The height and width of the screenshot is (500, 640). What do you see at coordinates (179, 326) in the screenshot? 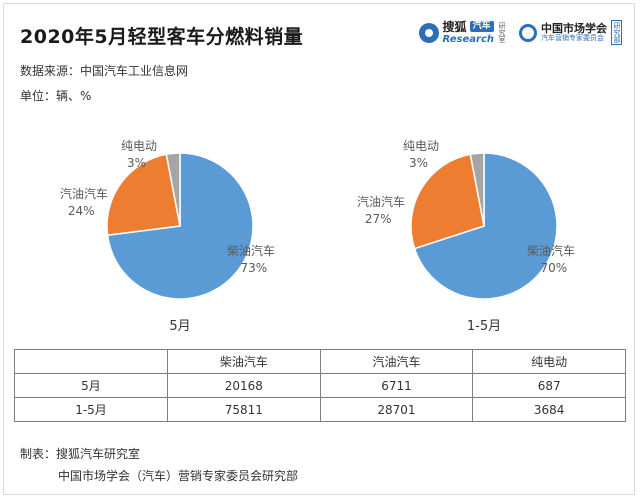
I see `pie-caption: 5月` at bounding box center [179, 326].